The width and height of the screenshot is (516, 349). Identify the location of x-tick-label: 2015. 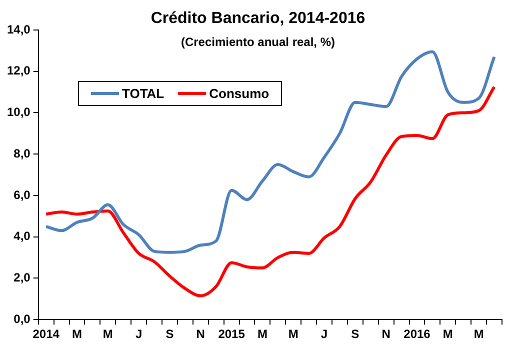
(232, 334).